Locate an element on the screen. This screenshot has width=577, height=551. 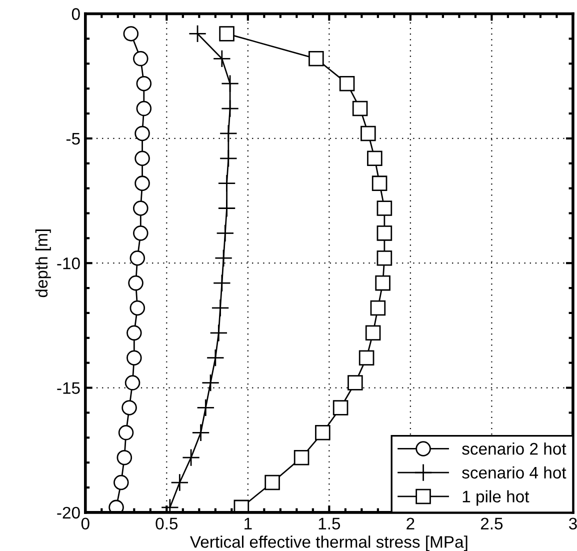
x-tick-label: 3 is located at coordinates (572, 524).